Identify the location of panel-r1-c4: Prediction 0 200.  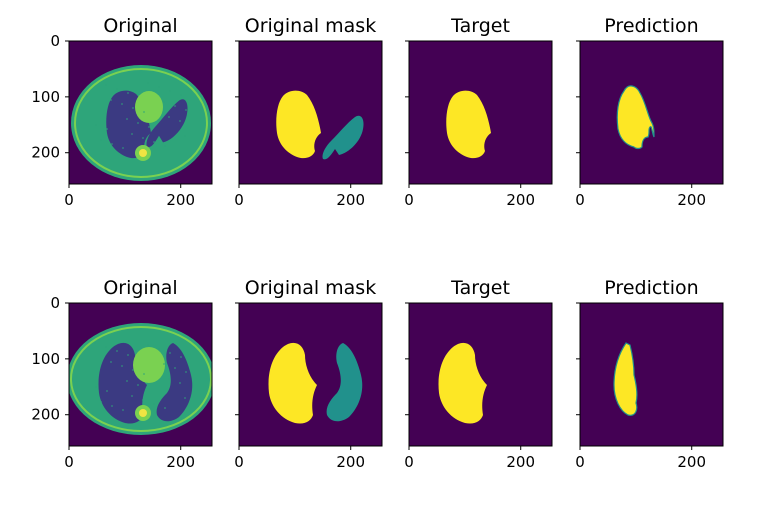
(649, 112).